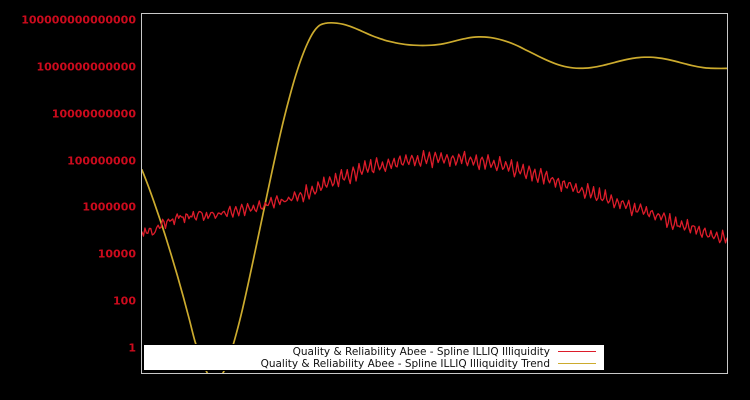 This screenshot has width=750, height=400. Describe the element at coordinates (116, 254) in the screenshot. I see `y-axis-tick-label: 10000` at that location.